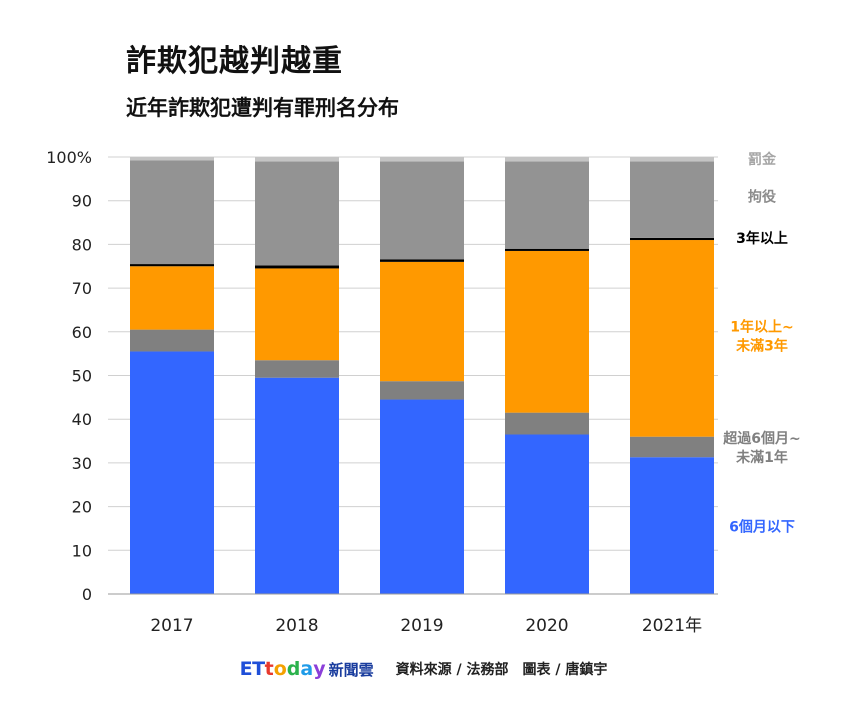 Image resolution: width=847 pixels, height=704 pixels. I want to click on y-tick-label: 50, so click(82, 376).